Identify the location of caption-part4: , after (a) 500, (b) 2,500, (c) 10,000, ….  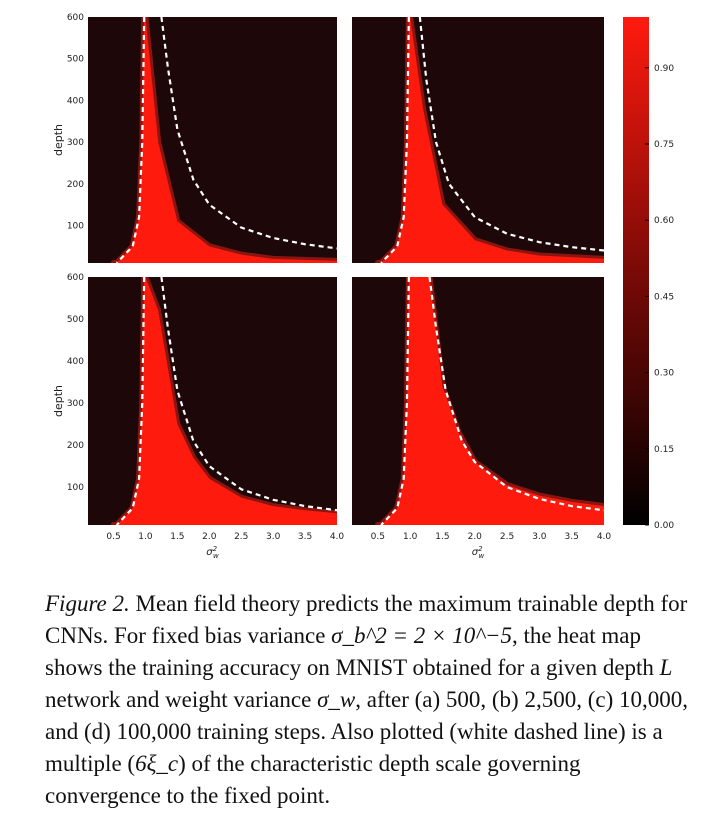
(366, 731).